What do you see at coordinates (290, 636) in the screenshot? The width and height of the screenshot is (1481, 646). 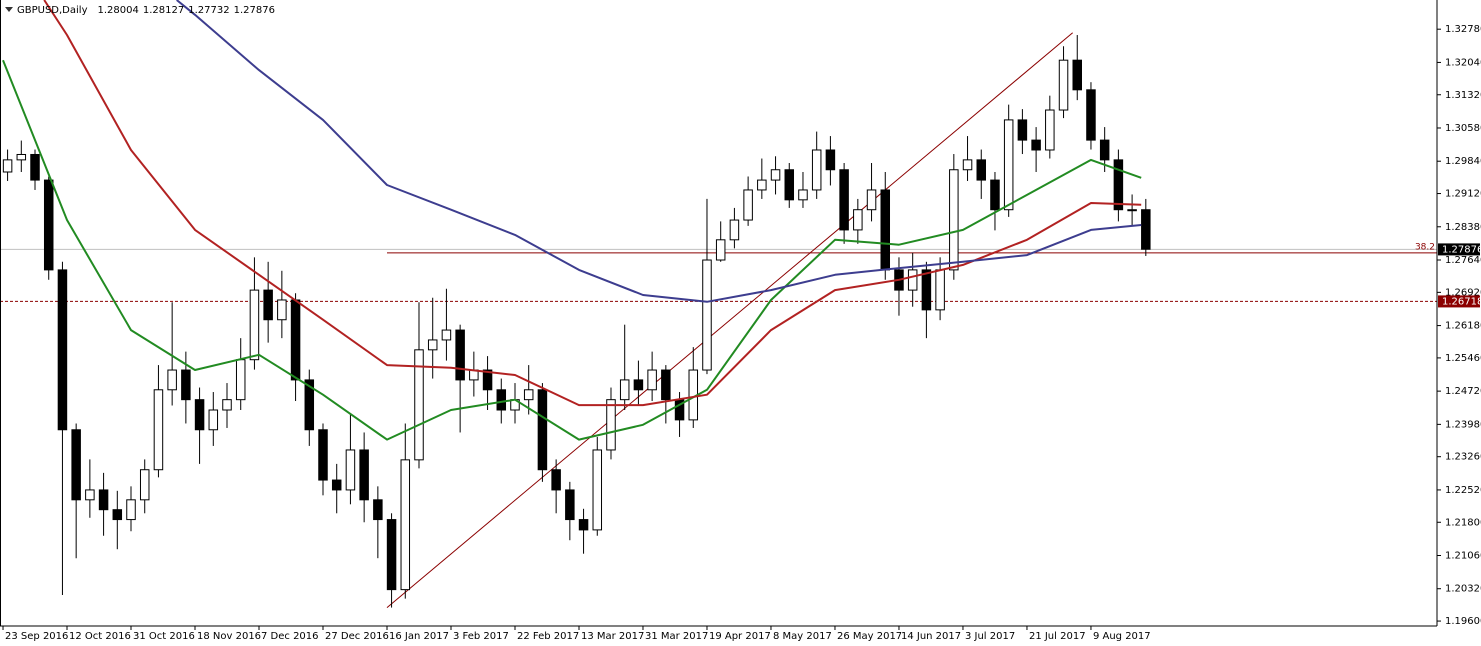 I see `x-tick-label: 7 Dec 2016` at bounding box center [290, 636].